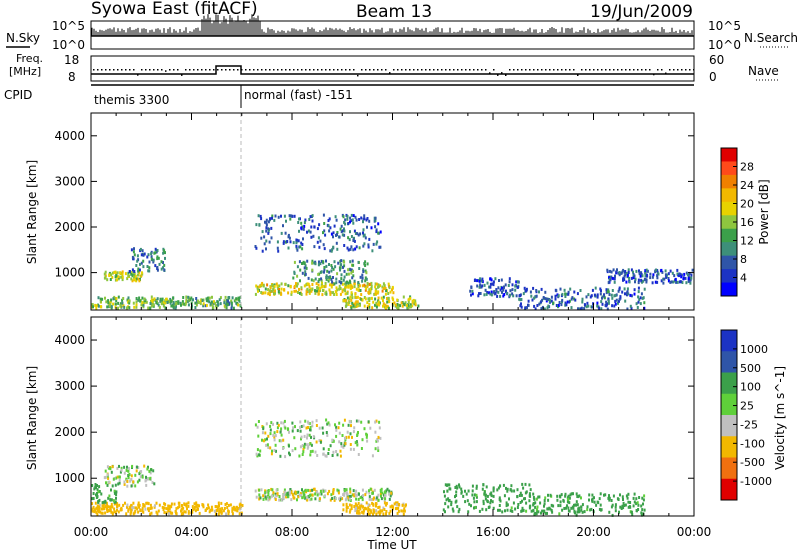  What do you see at coordinates (694, 532) in the screenshot?
I see `x-tick-label: 00:00` at bounding box center [694, 532].